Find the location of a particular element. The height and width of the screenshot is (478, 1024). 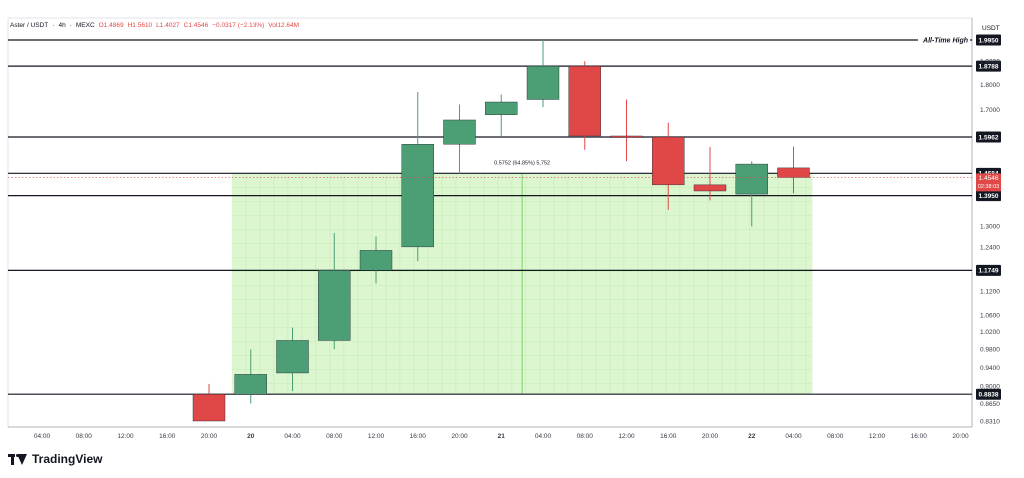

tradingview-icon is located at coordinates (18, 459).